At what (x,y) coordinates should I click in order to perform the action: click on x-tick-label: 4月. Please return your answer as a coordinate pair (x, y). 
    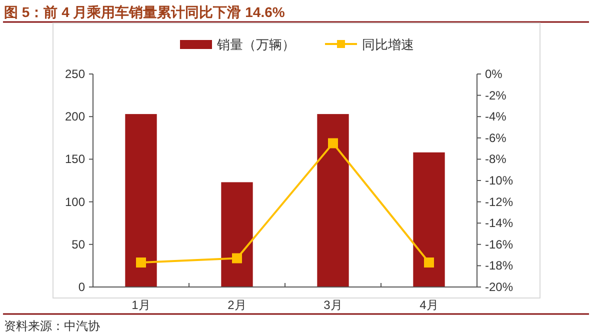
    Looking at the image, I should click on (429, 305).